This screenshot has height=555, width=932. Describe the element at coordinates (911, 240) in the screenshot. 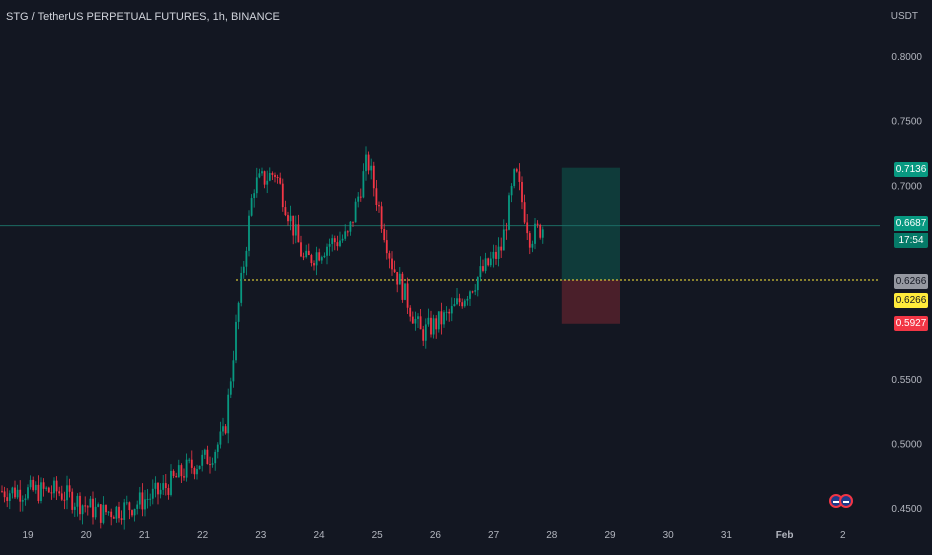

I see `countdown-label: 17:54` at that location.